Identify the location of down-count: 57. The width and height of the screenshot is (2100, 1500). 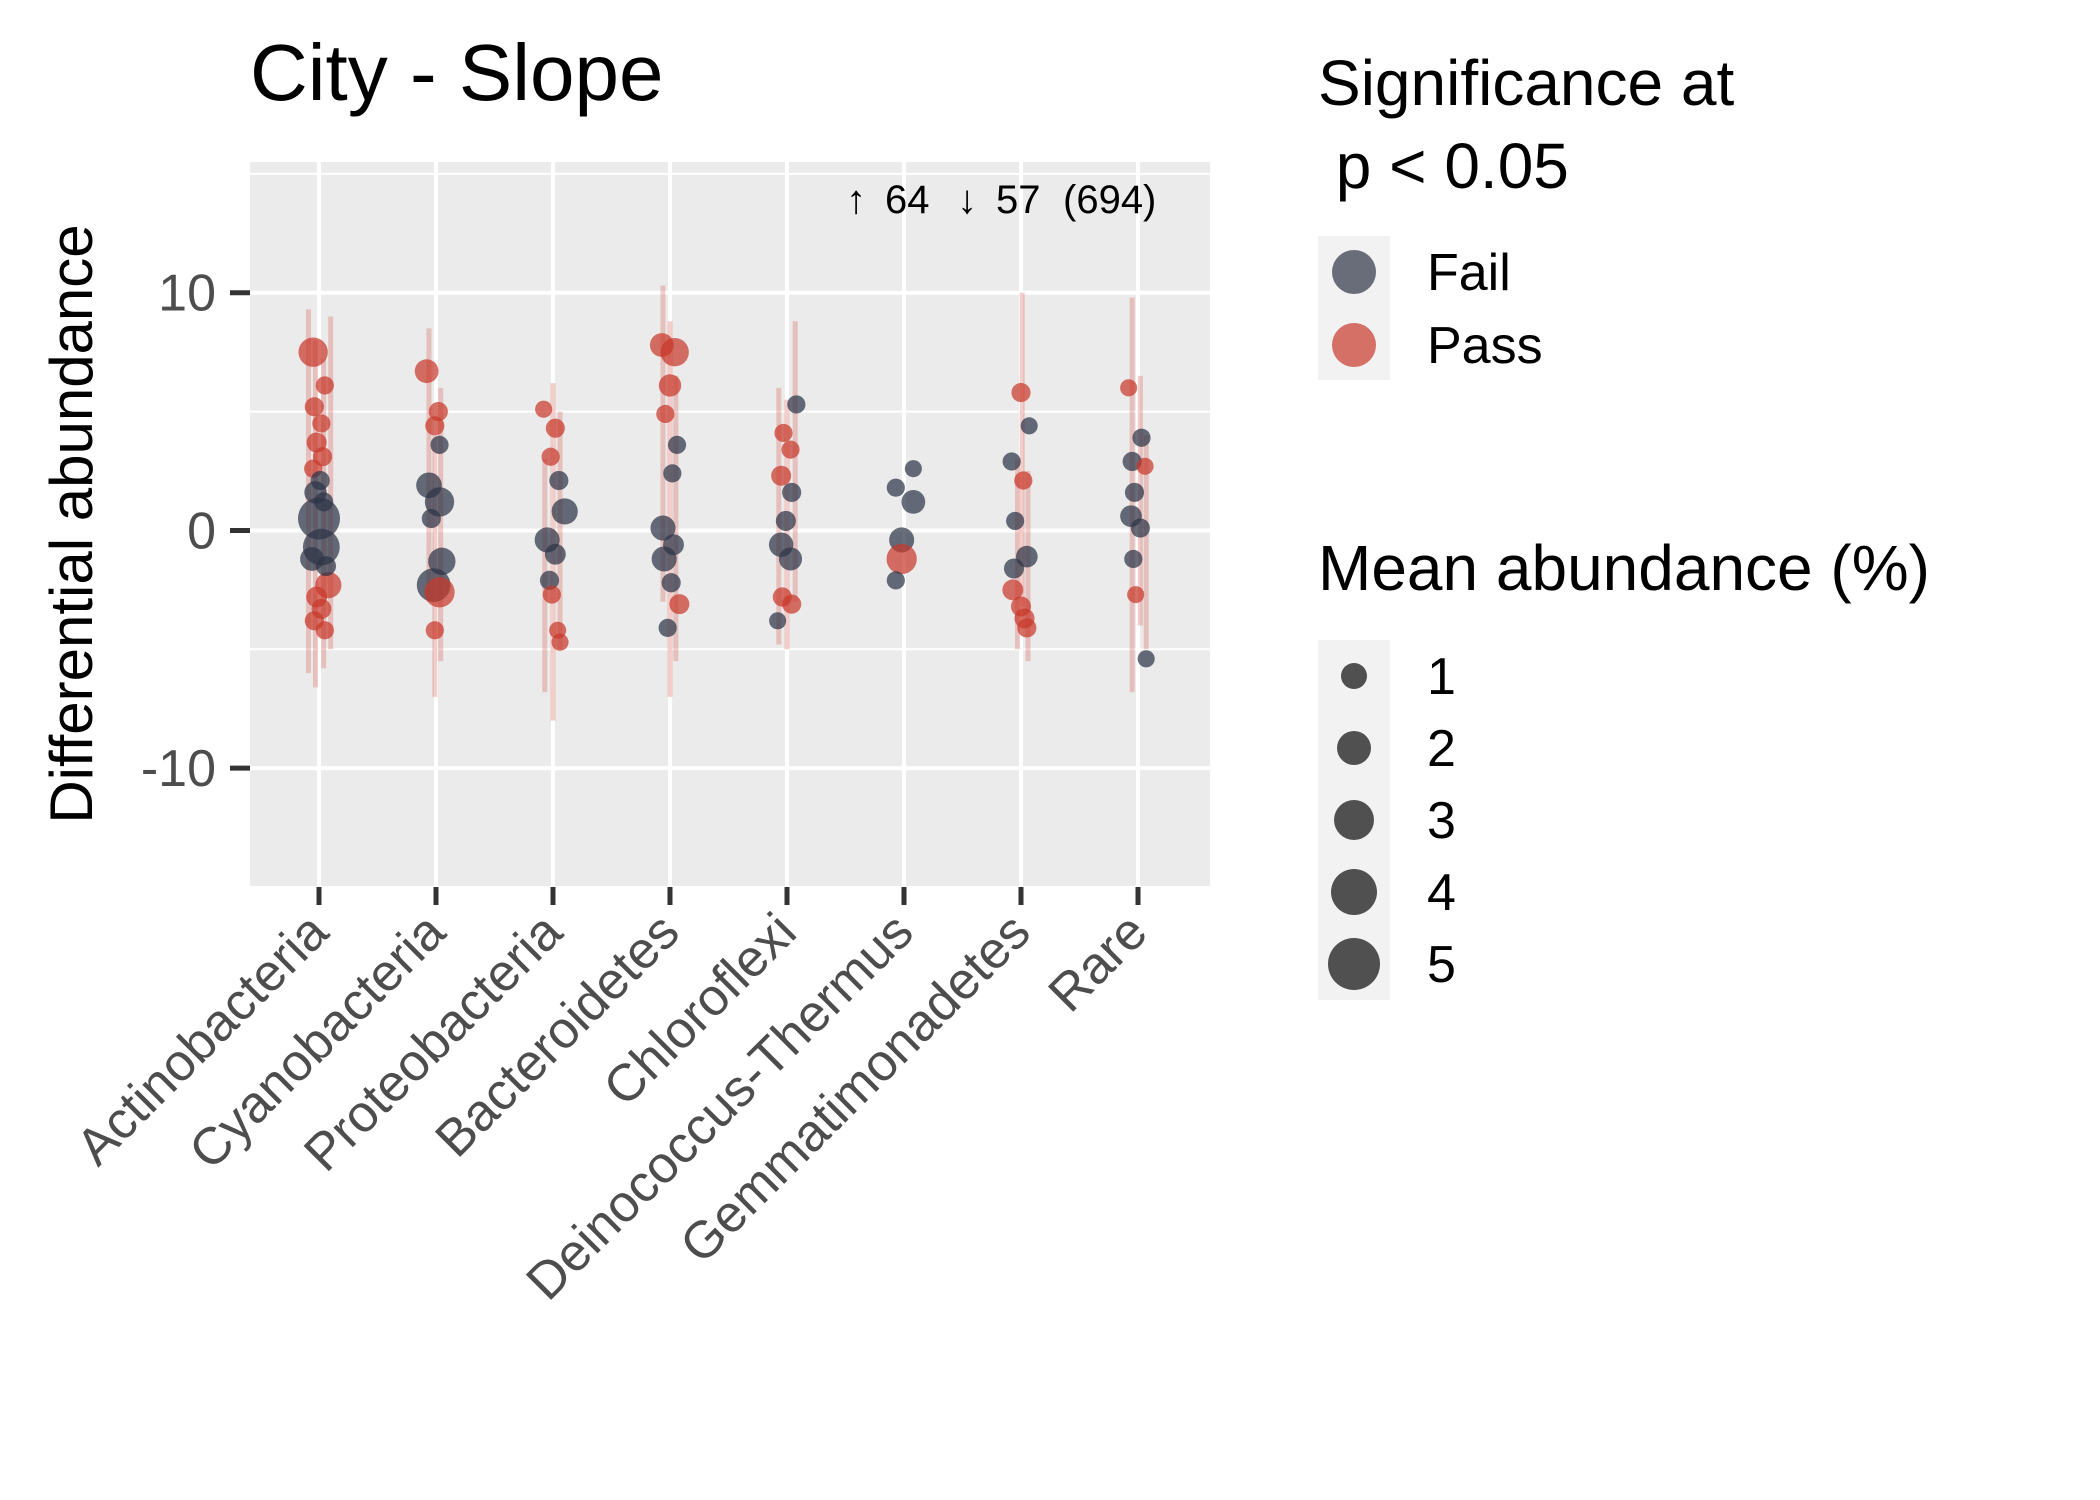
(1018, 200).